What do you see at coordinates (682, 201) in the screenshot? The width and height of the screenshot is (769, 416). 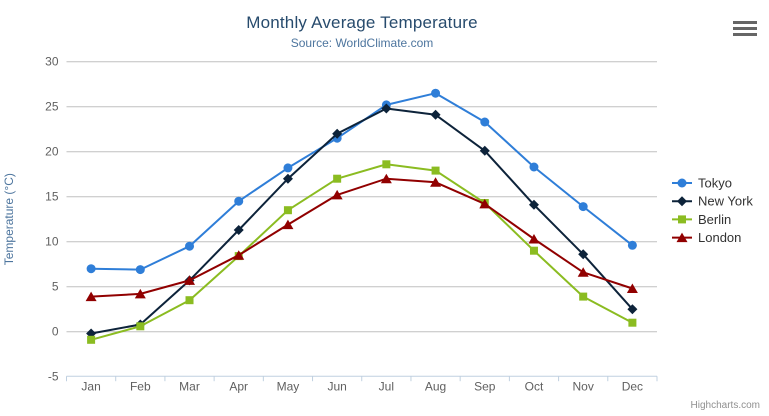 I see `diamond-marker-new-york-legend` at bounding box center [682, 201].